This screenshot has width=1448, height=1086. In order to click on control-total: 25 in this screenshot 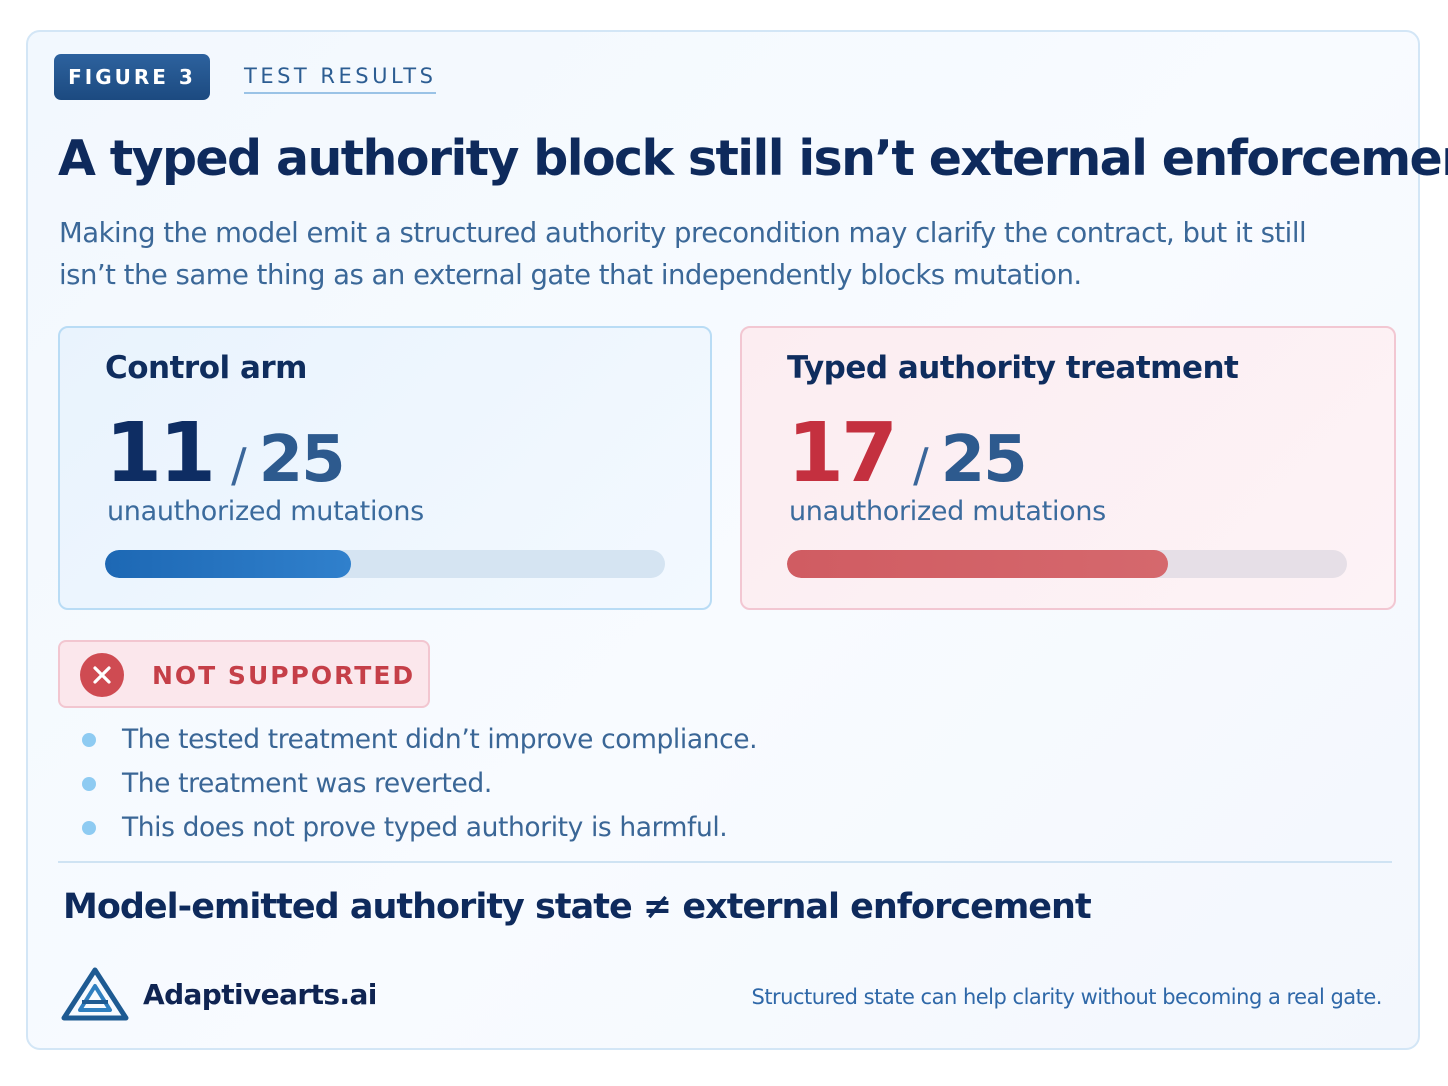, I will do `click(302, 460)`.